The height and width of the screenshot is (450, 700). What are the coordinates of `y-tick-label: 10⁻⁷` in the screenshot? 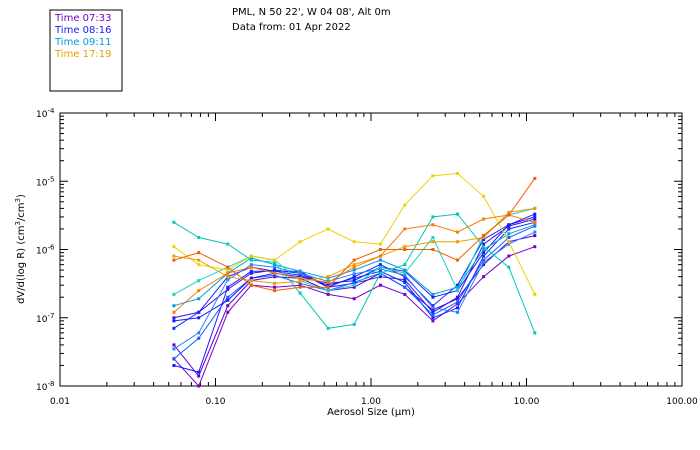 It's located at (45, 318).